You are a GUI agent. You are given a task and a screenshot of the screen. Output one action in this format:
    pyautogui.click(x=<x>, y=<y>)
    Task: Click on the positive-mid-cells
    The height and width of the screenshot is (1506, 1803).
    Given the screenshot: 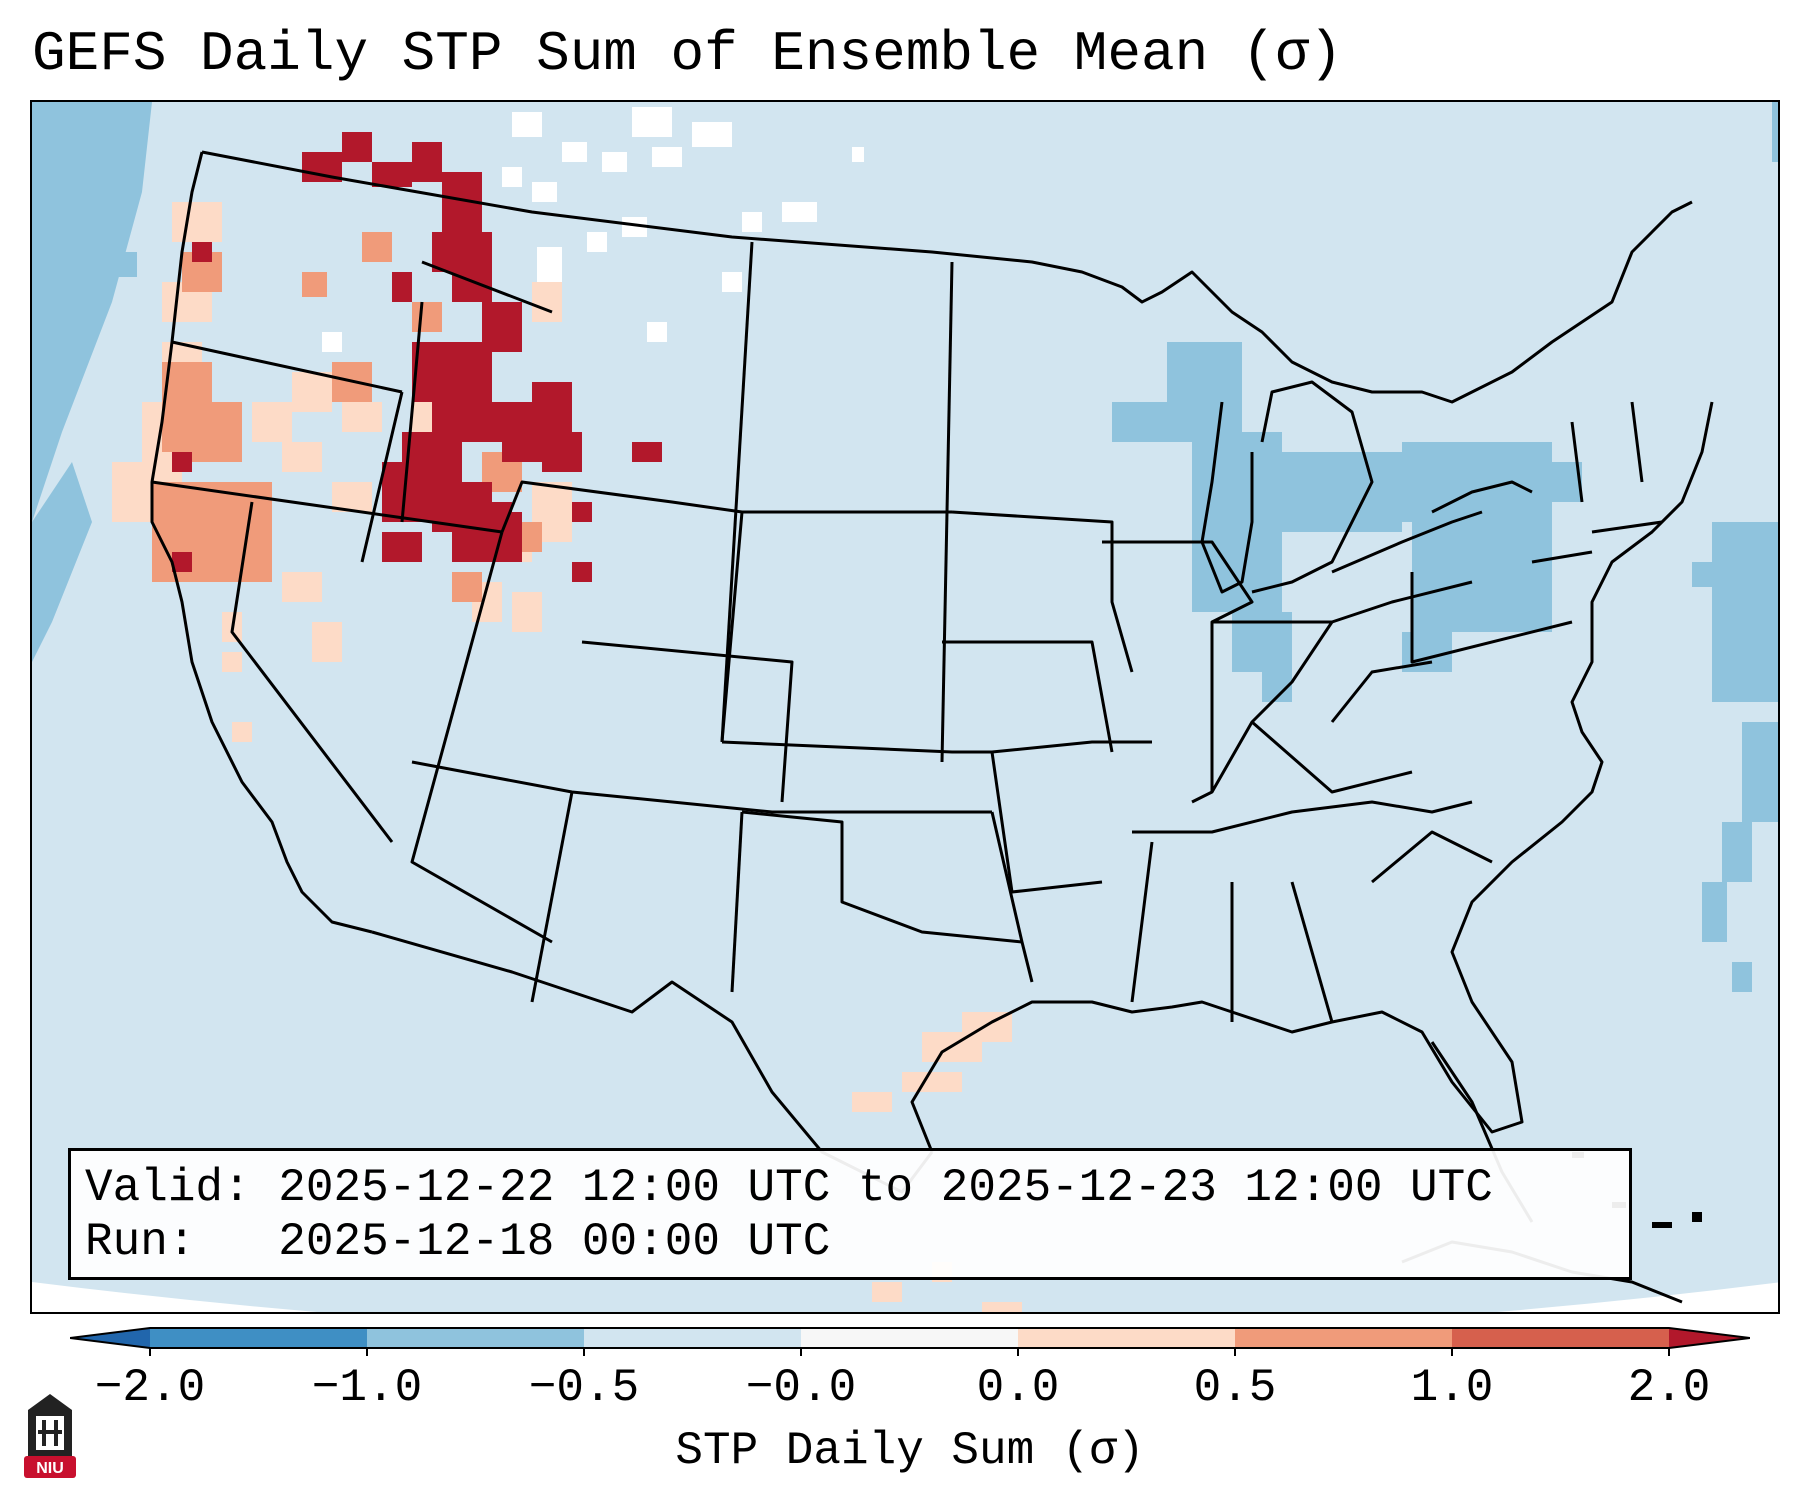 What is the action you would take?
    pyautogui.click(x=347, y=417)
    